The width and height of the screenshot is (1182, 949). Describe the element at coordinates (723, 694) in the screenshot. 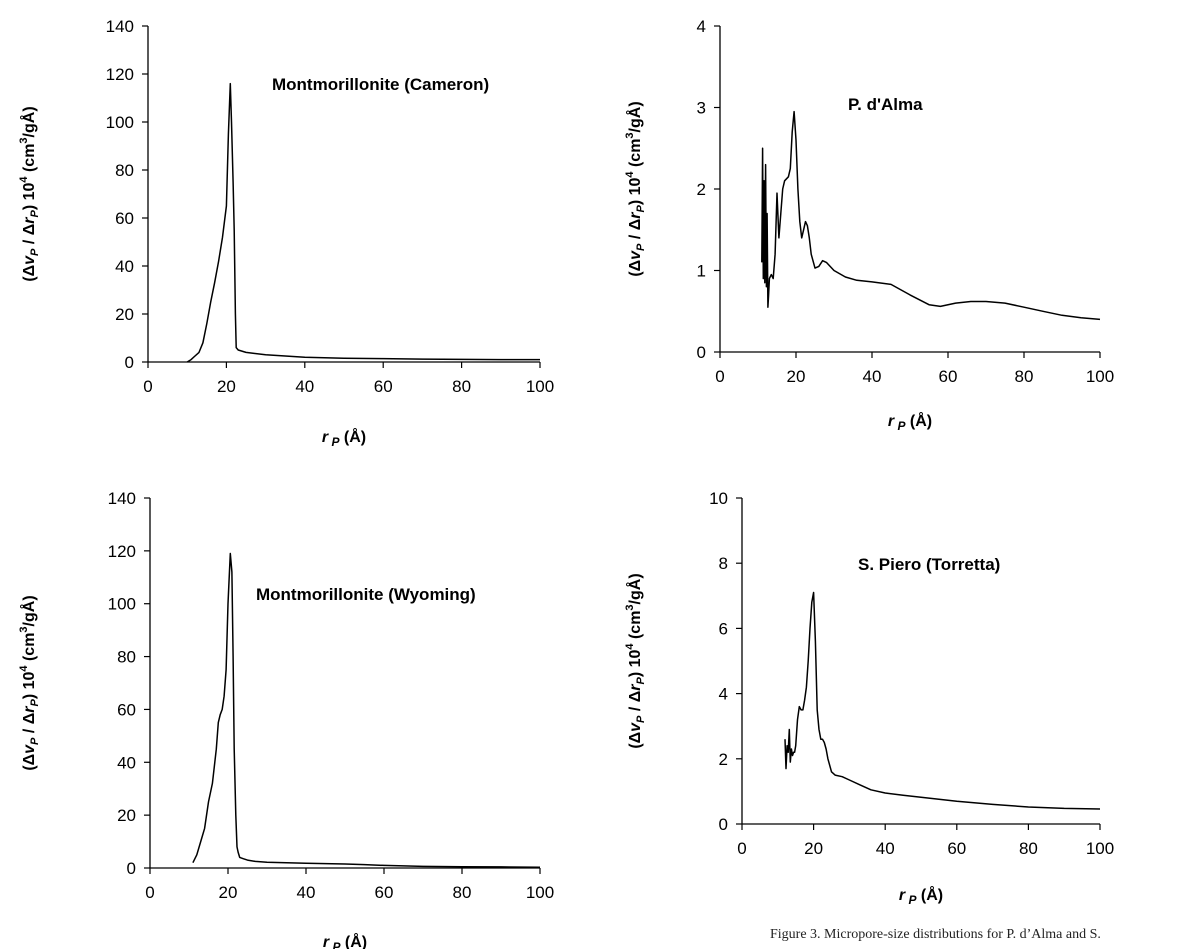

I see `chart-3-y-tick-label: 4` at that location.